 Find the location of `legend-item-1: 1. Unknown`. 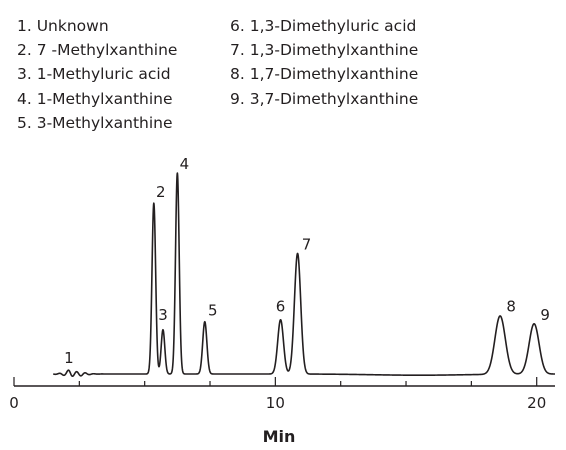

legend-item-1: 1. Unknown is located at coordinates (63, 26).